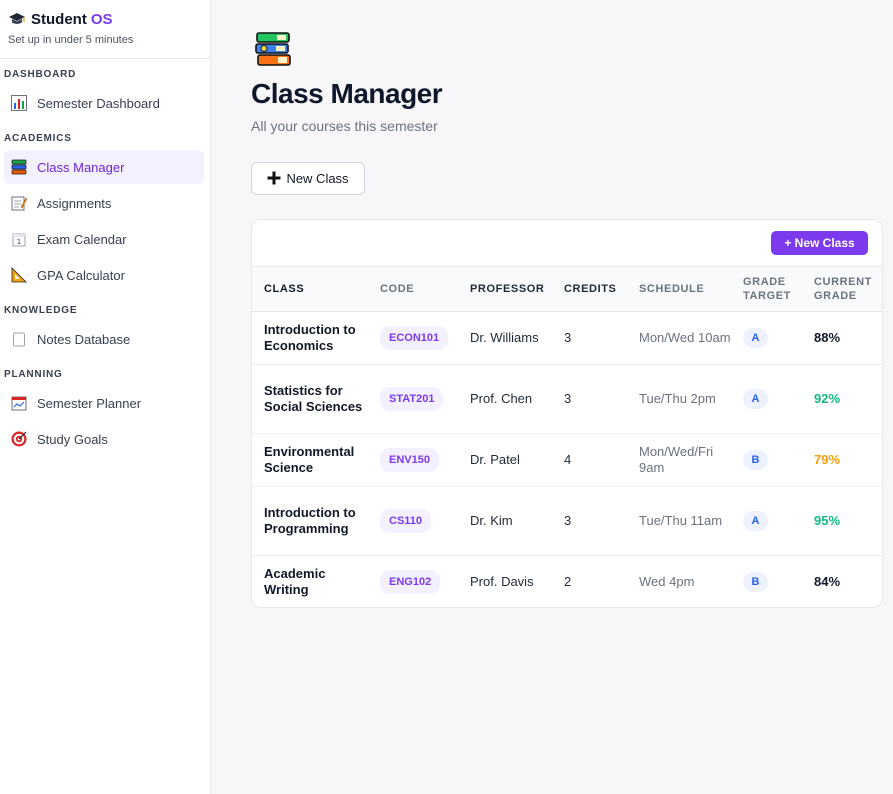  What do you see at coordinates (84, 339) in the screenshot?
I see `sidebar-item-label: Notes Database` at bounding box center [84, 339].